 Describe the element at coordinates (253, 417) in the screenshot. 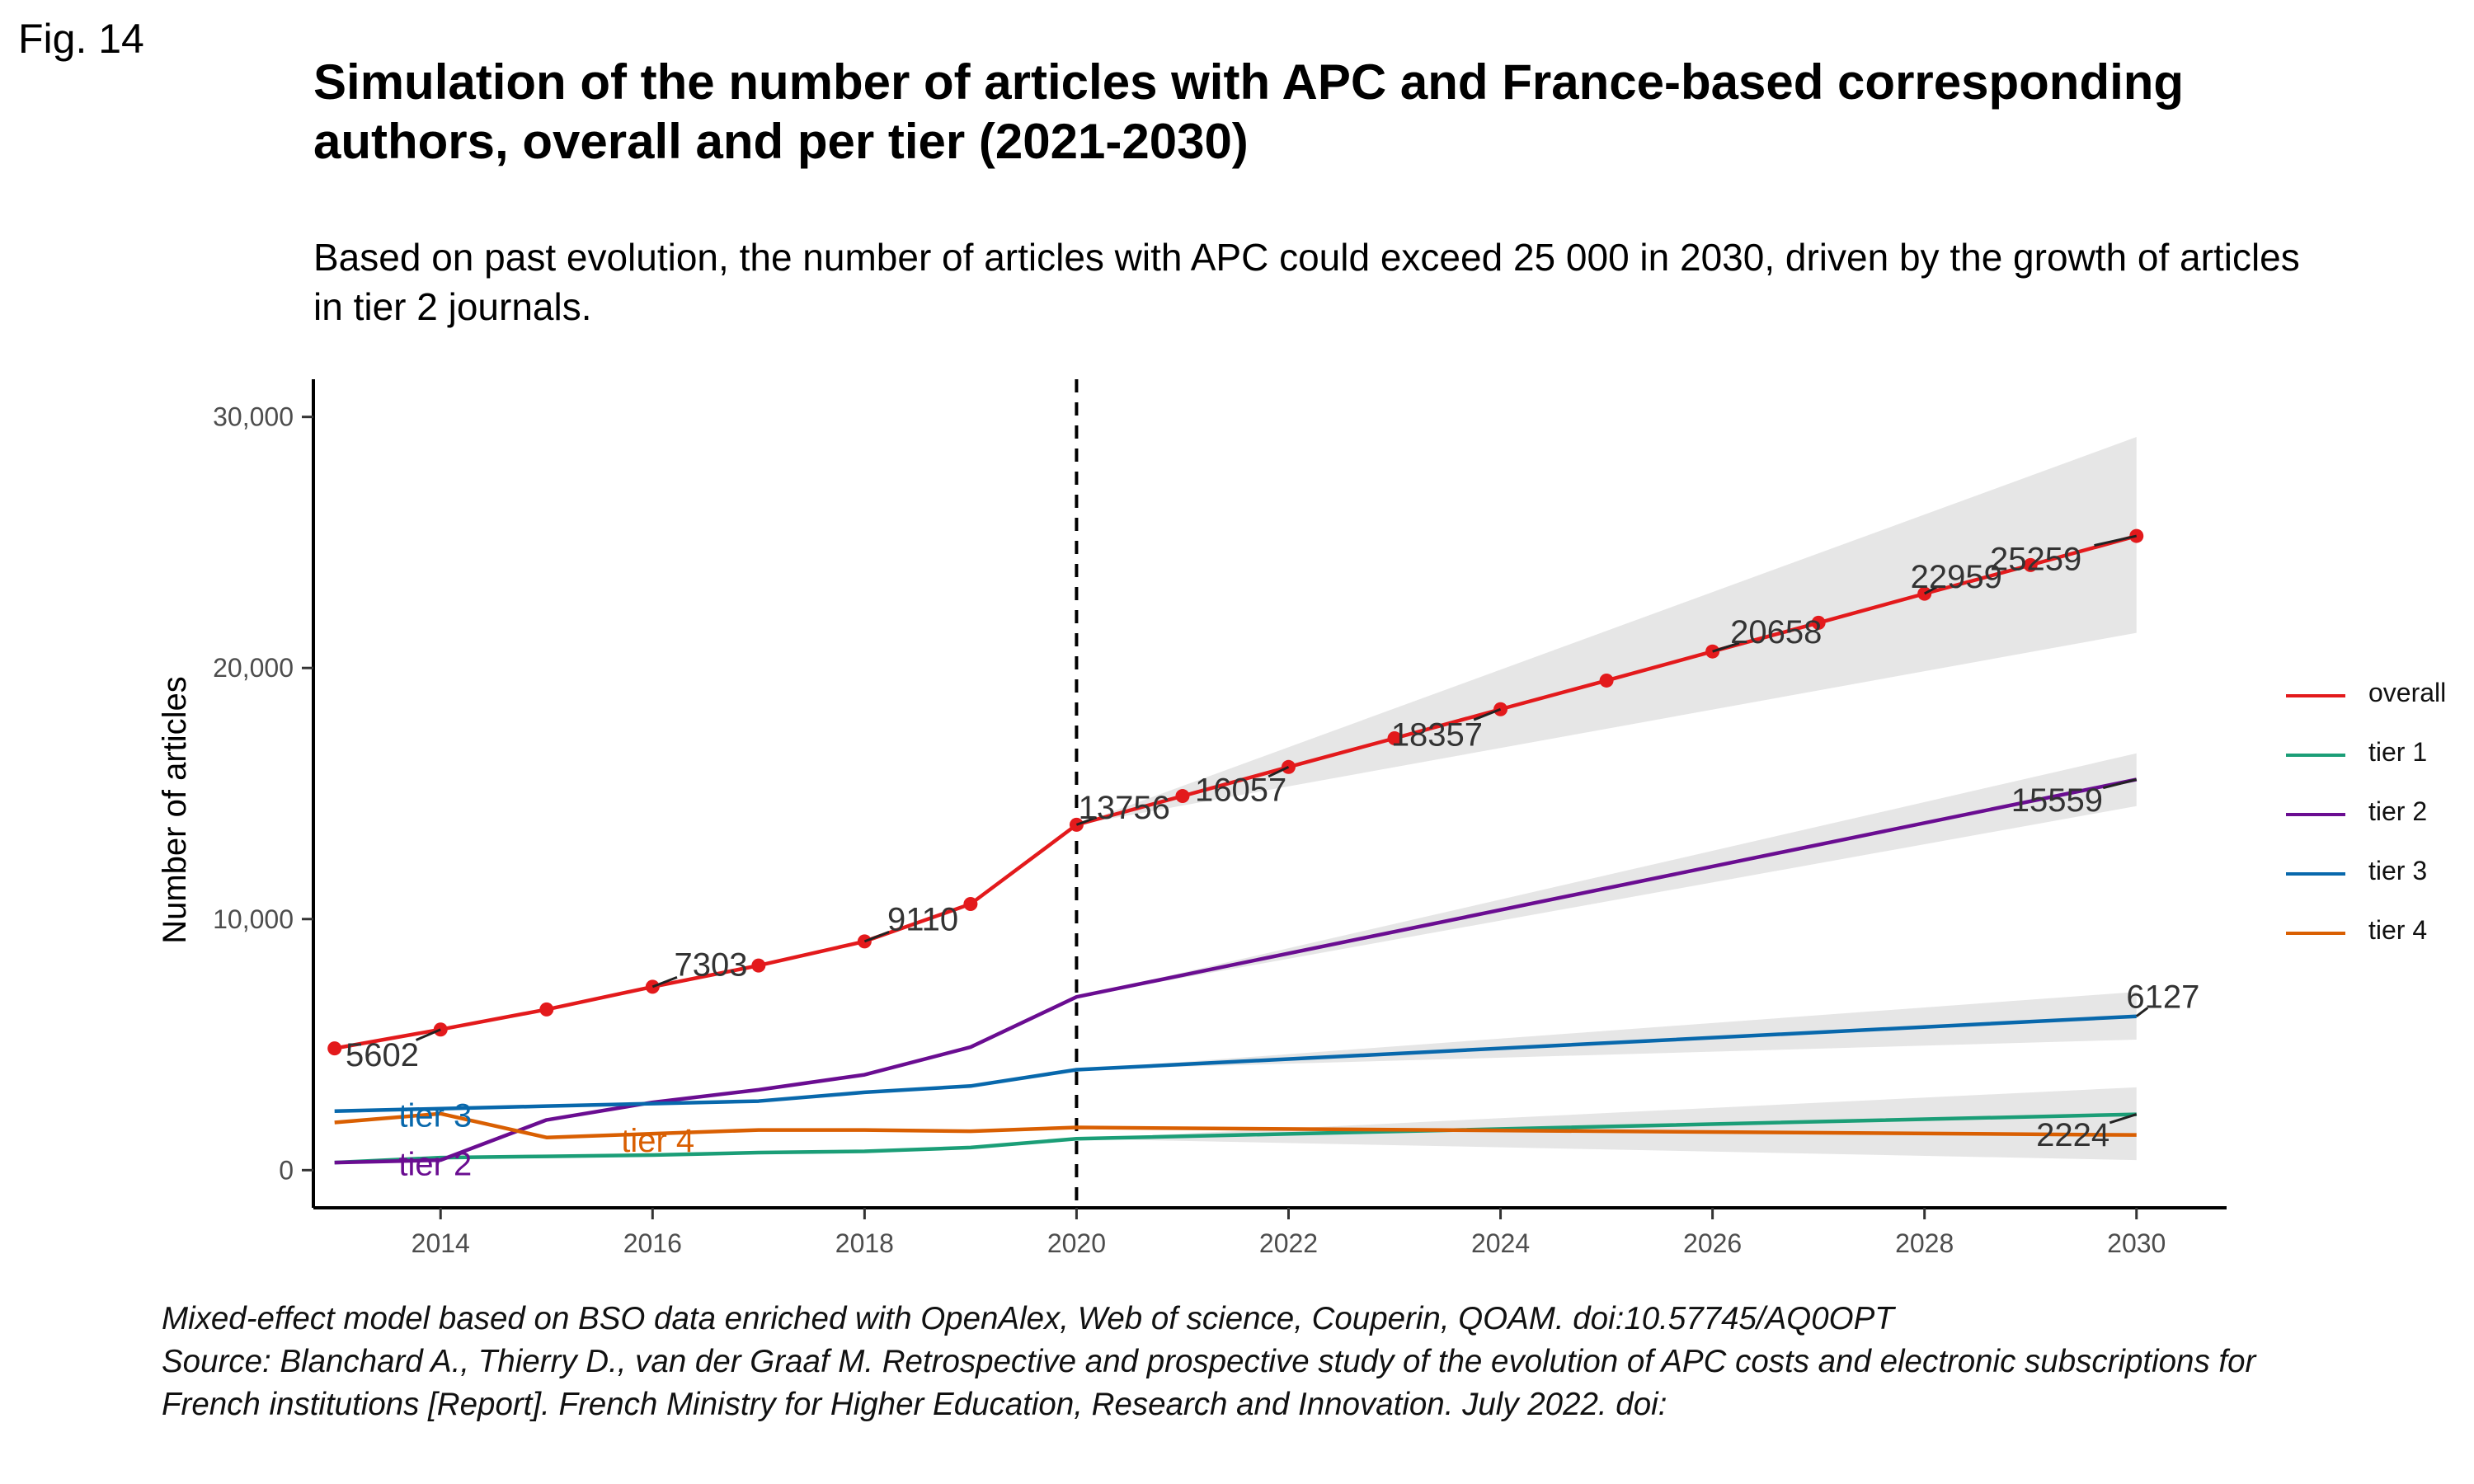

I see `y-tick-label-30000: 30,000` at that location.